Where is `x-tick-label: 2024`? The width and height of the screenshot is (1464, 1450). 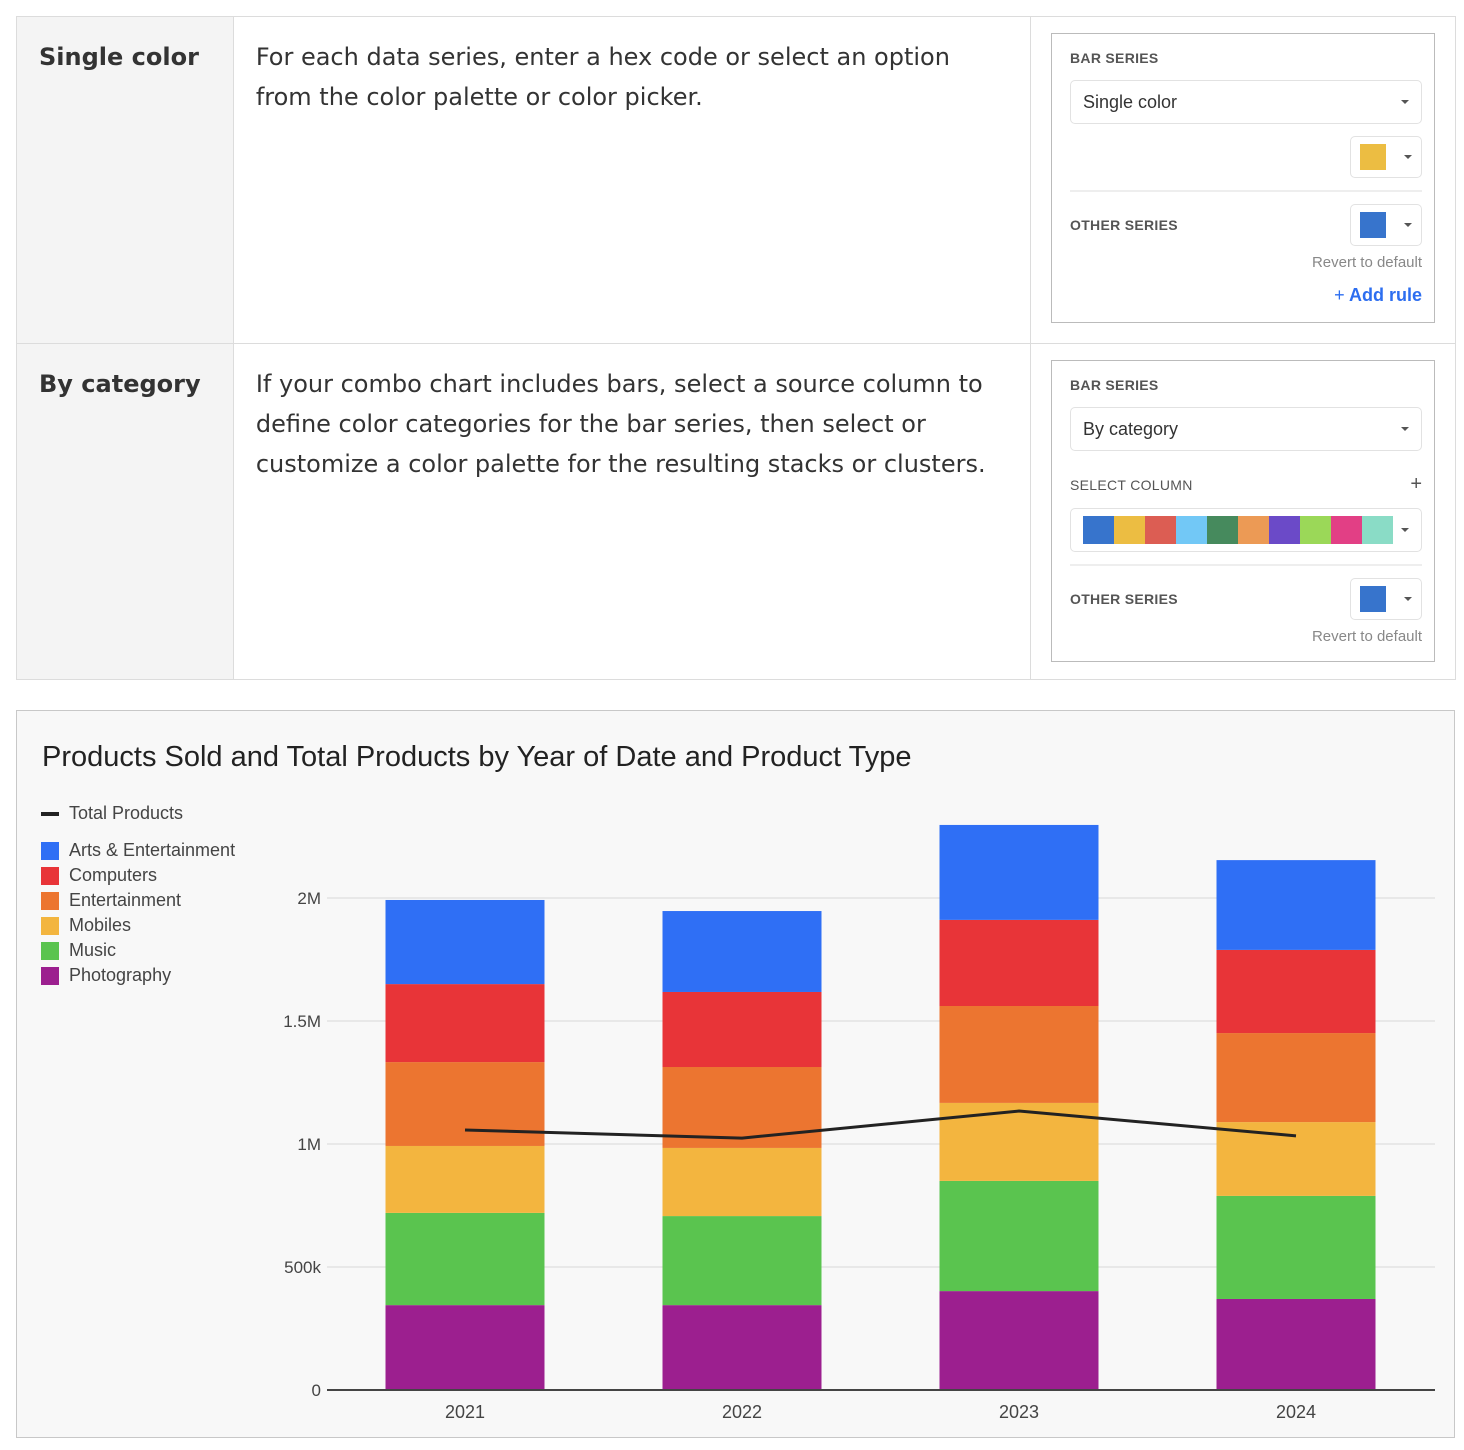
x-tick-label: 2024 is located at coordinates (1296, 1412).